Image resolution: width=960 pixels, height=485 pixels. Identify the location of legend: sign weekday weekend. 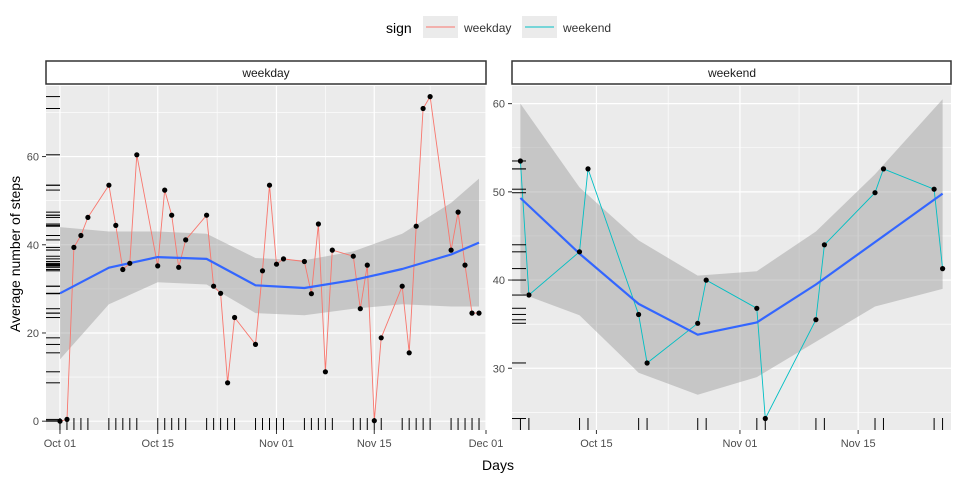
(498, 27).